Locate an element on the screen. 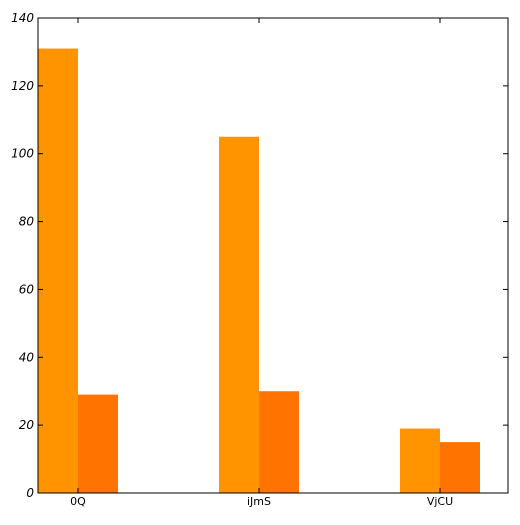  y-tick-label: 120 is located at coordinates (22, 86).